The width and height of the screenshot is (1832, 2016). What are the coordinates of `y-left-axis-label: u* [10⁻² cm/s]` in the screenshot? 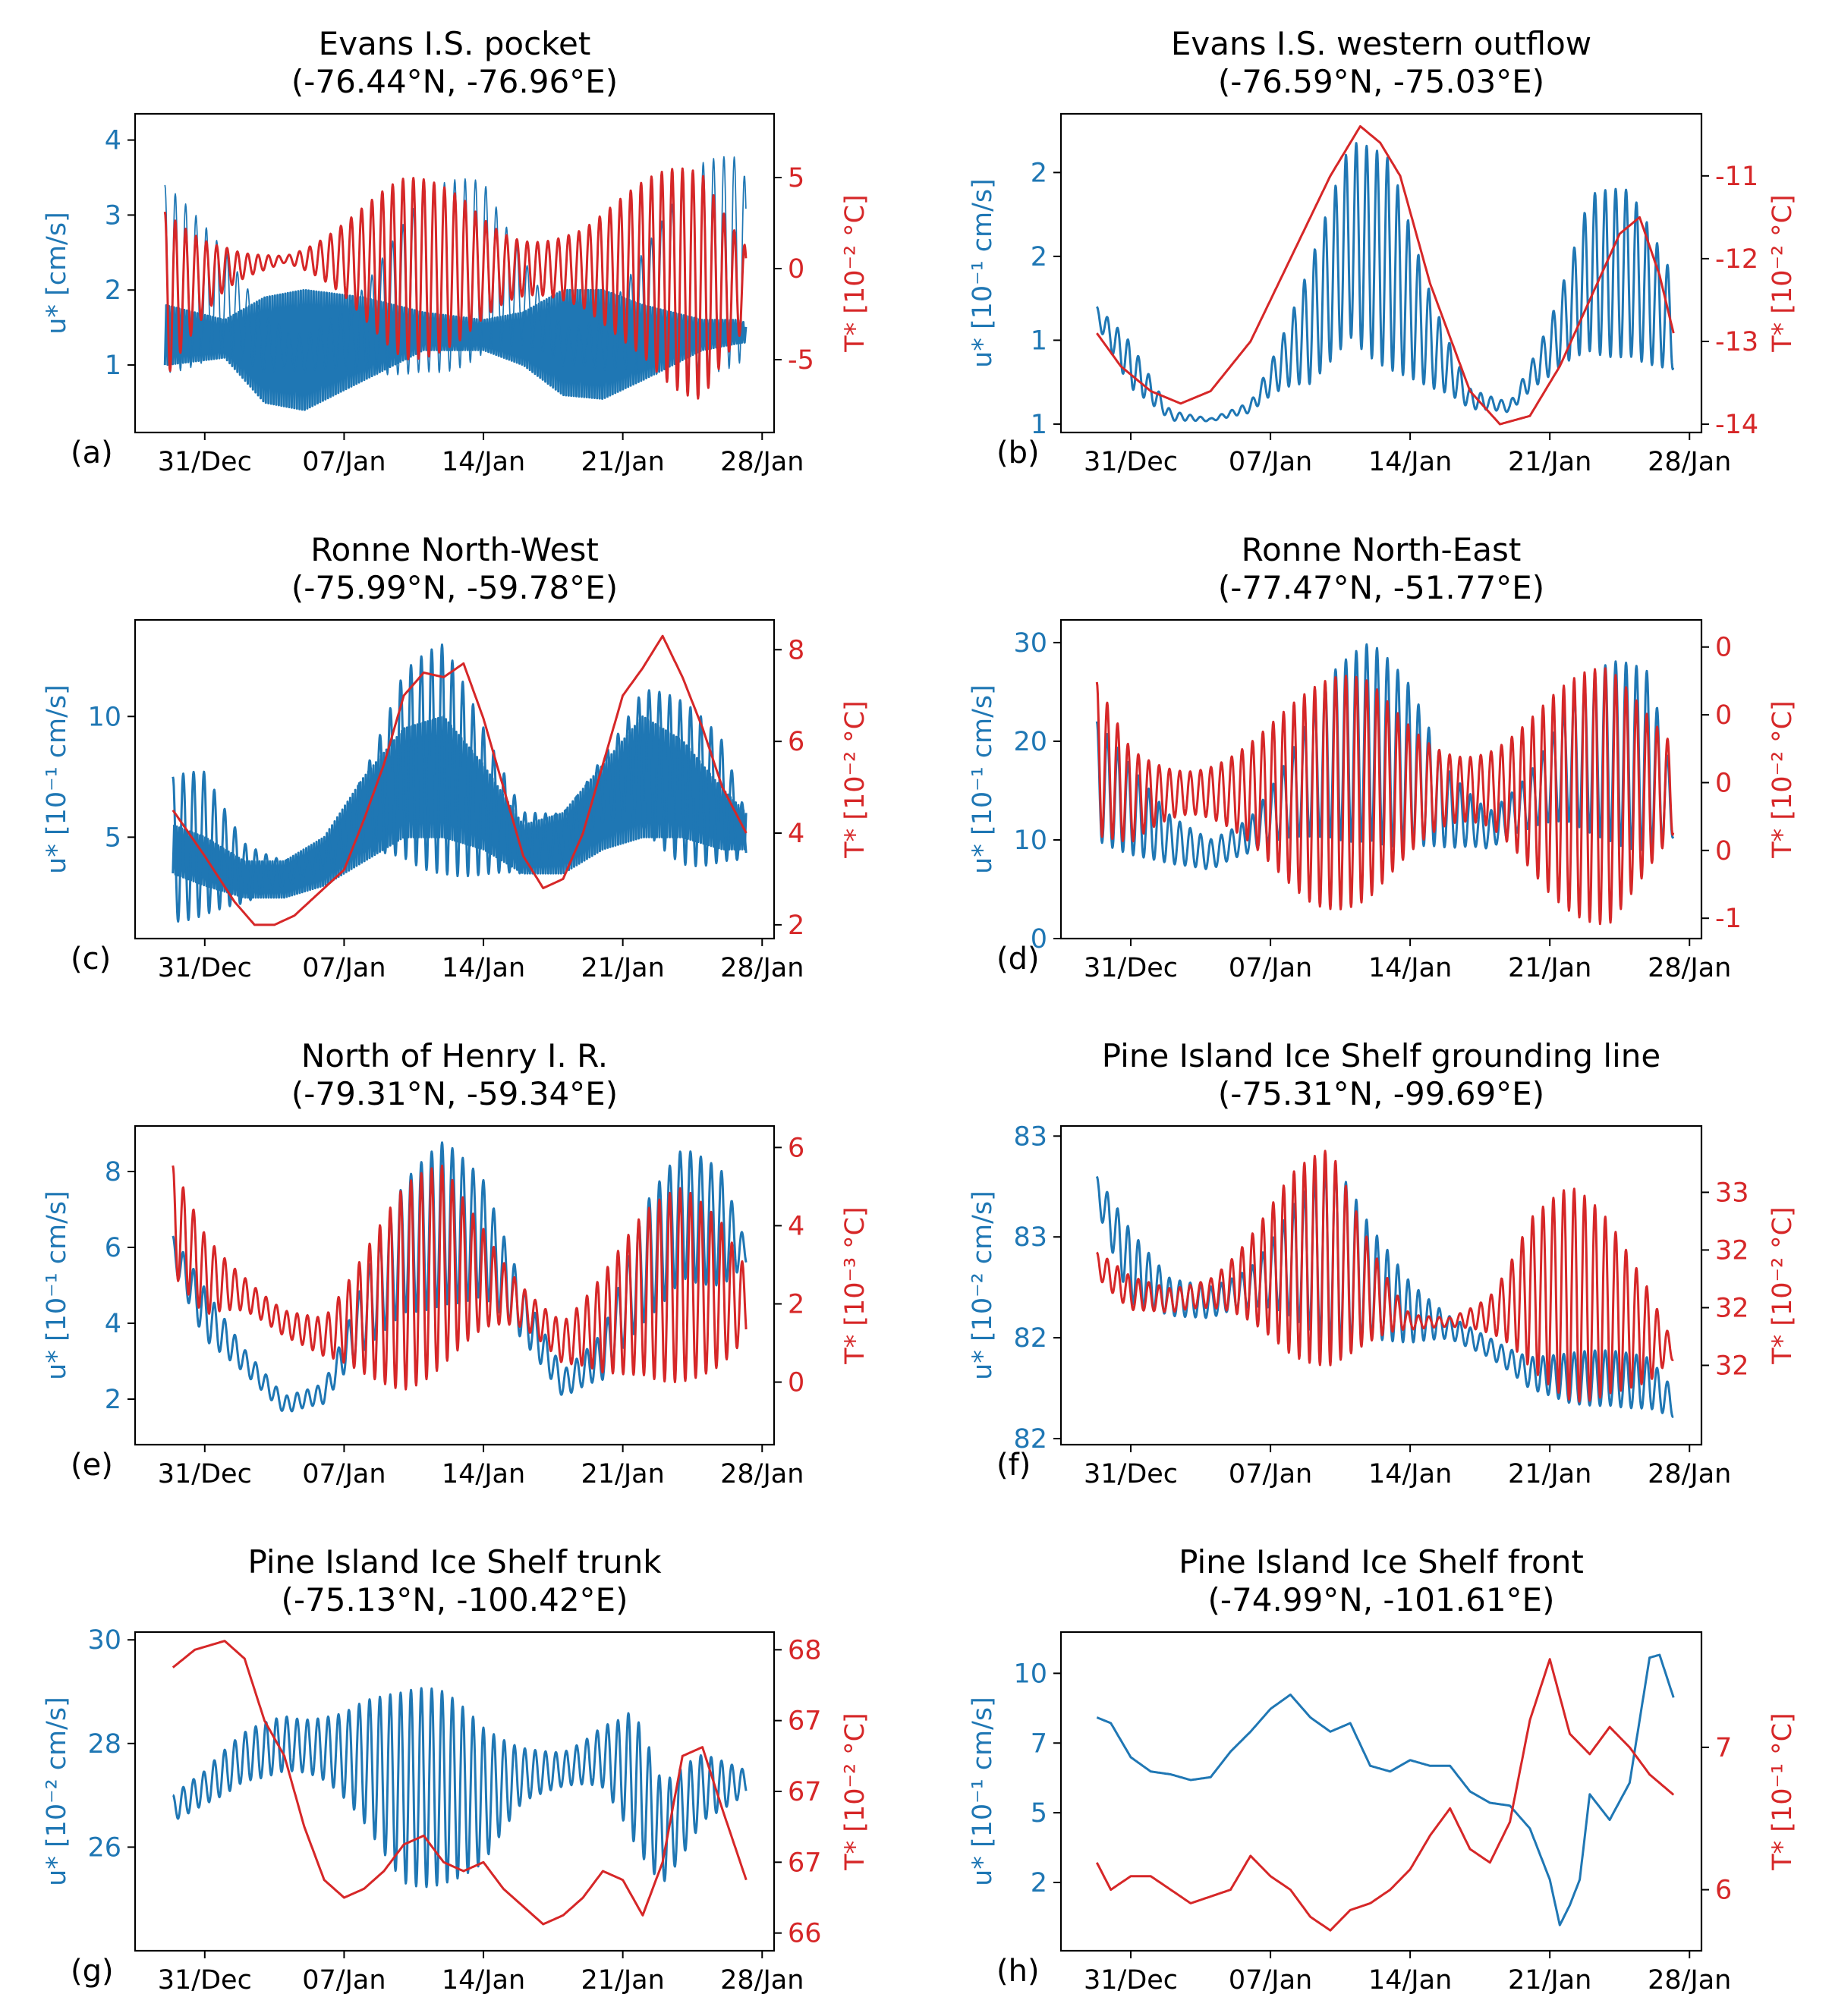 It's located at (983, 1285).